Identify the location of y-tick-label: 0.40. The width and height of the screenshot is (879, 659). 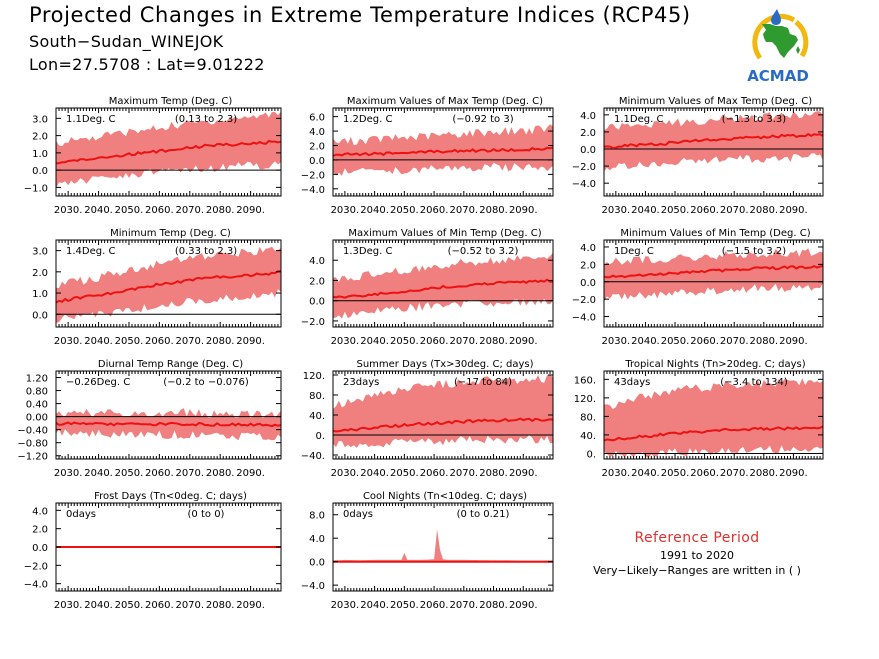
(37, 405).